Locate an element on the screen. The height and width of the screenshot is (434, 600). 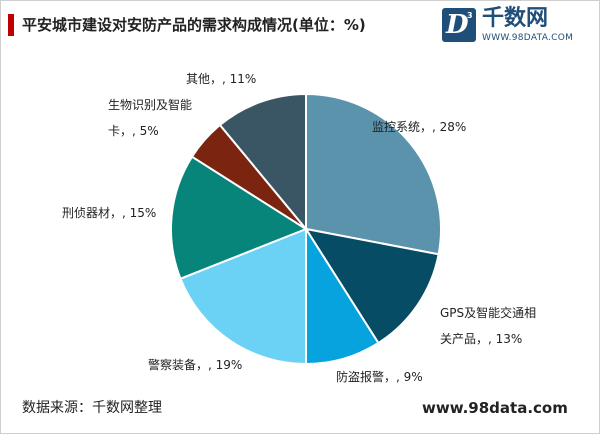
slice-label-3: 警察装备，, 19% is located at coordinates (195, 365).